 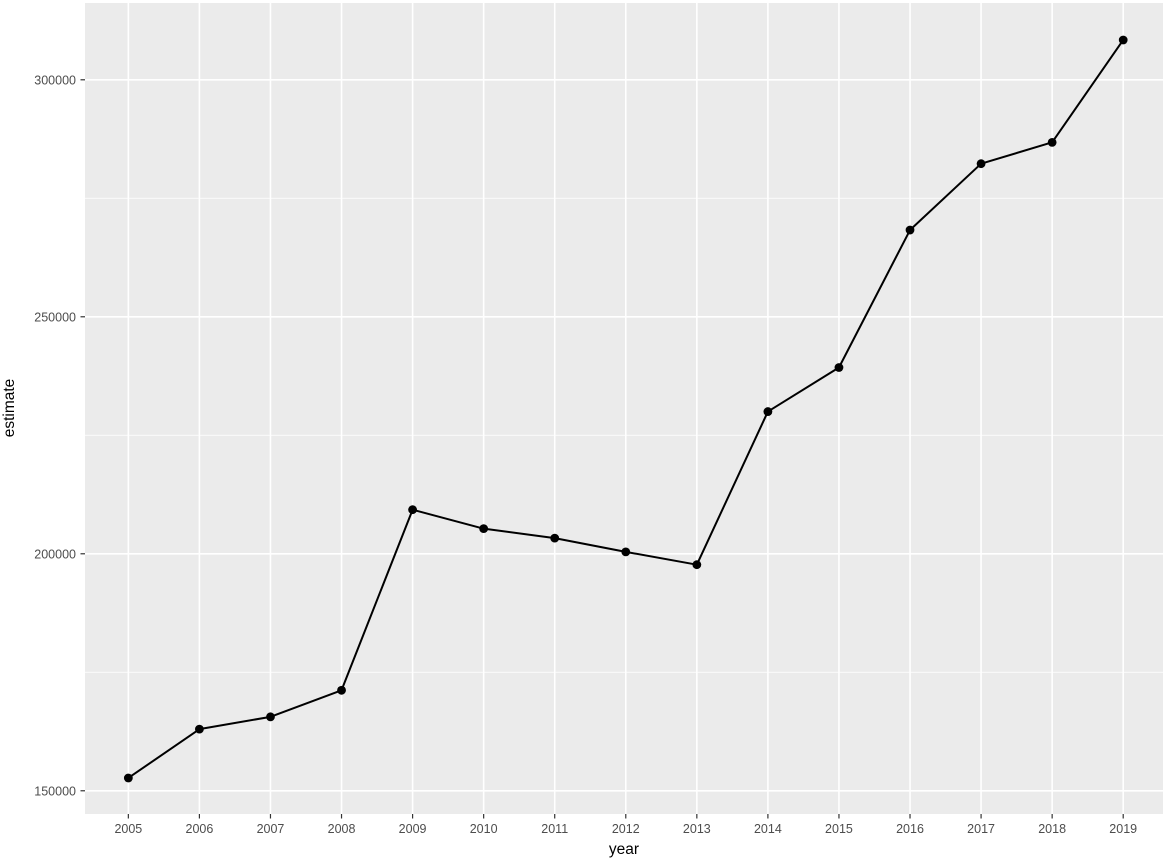 What do you see at coordinates (697, 829) in the screenshot?
I see `x-axis-tick-label: 2013` at bounding box center [697, 829].